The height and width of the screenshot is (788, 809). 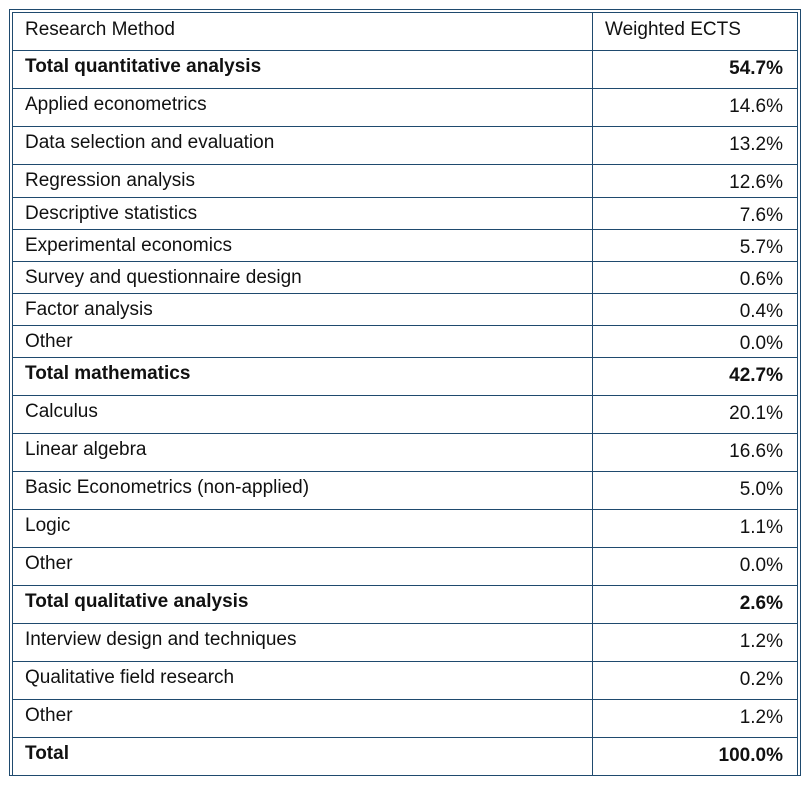 I want to click on table-header-row: Research Method Weighted ECTS, so click(x=405, y=31).